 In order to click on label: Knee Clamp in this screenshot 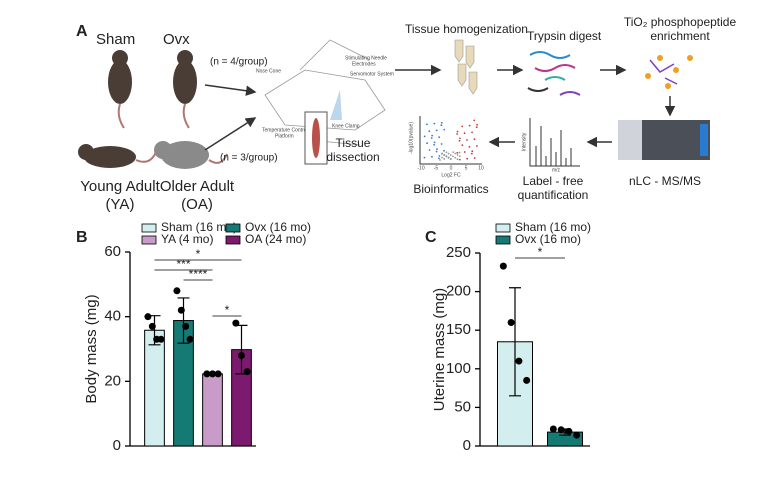, I will do `click(346, 126)`.